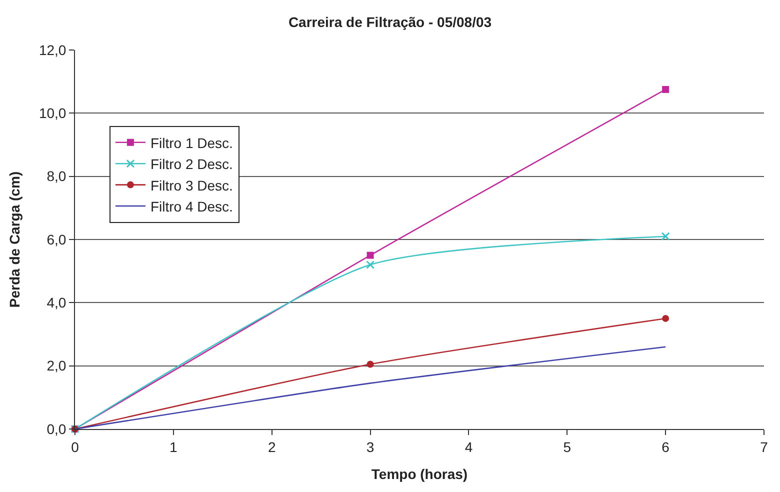 The width and height of the screenshot is (780, 492). Describe the element at coordinates (56, 176) in the screenshot. I see `y-tick-label: 8,0` at that location.